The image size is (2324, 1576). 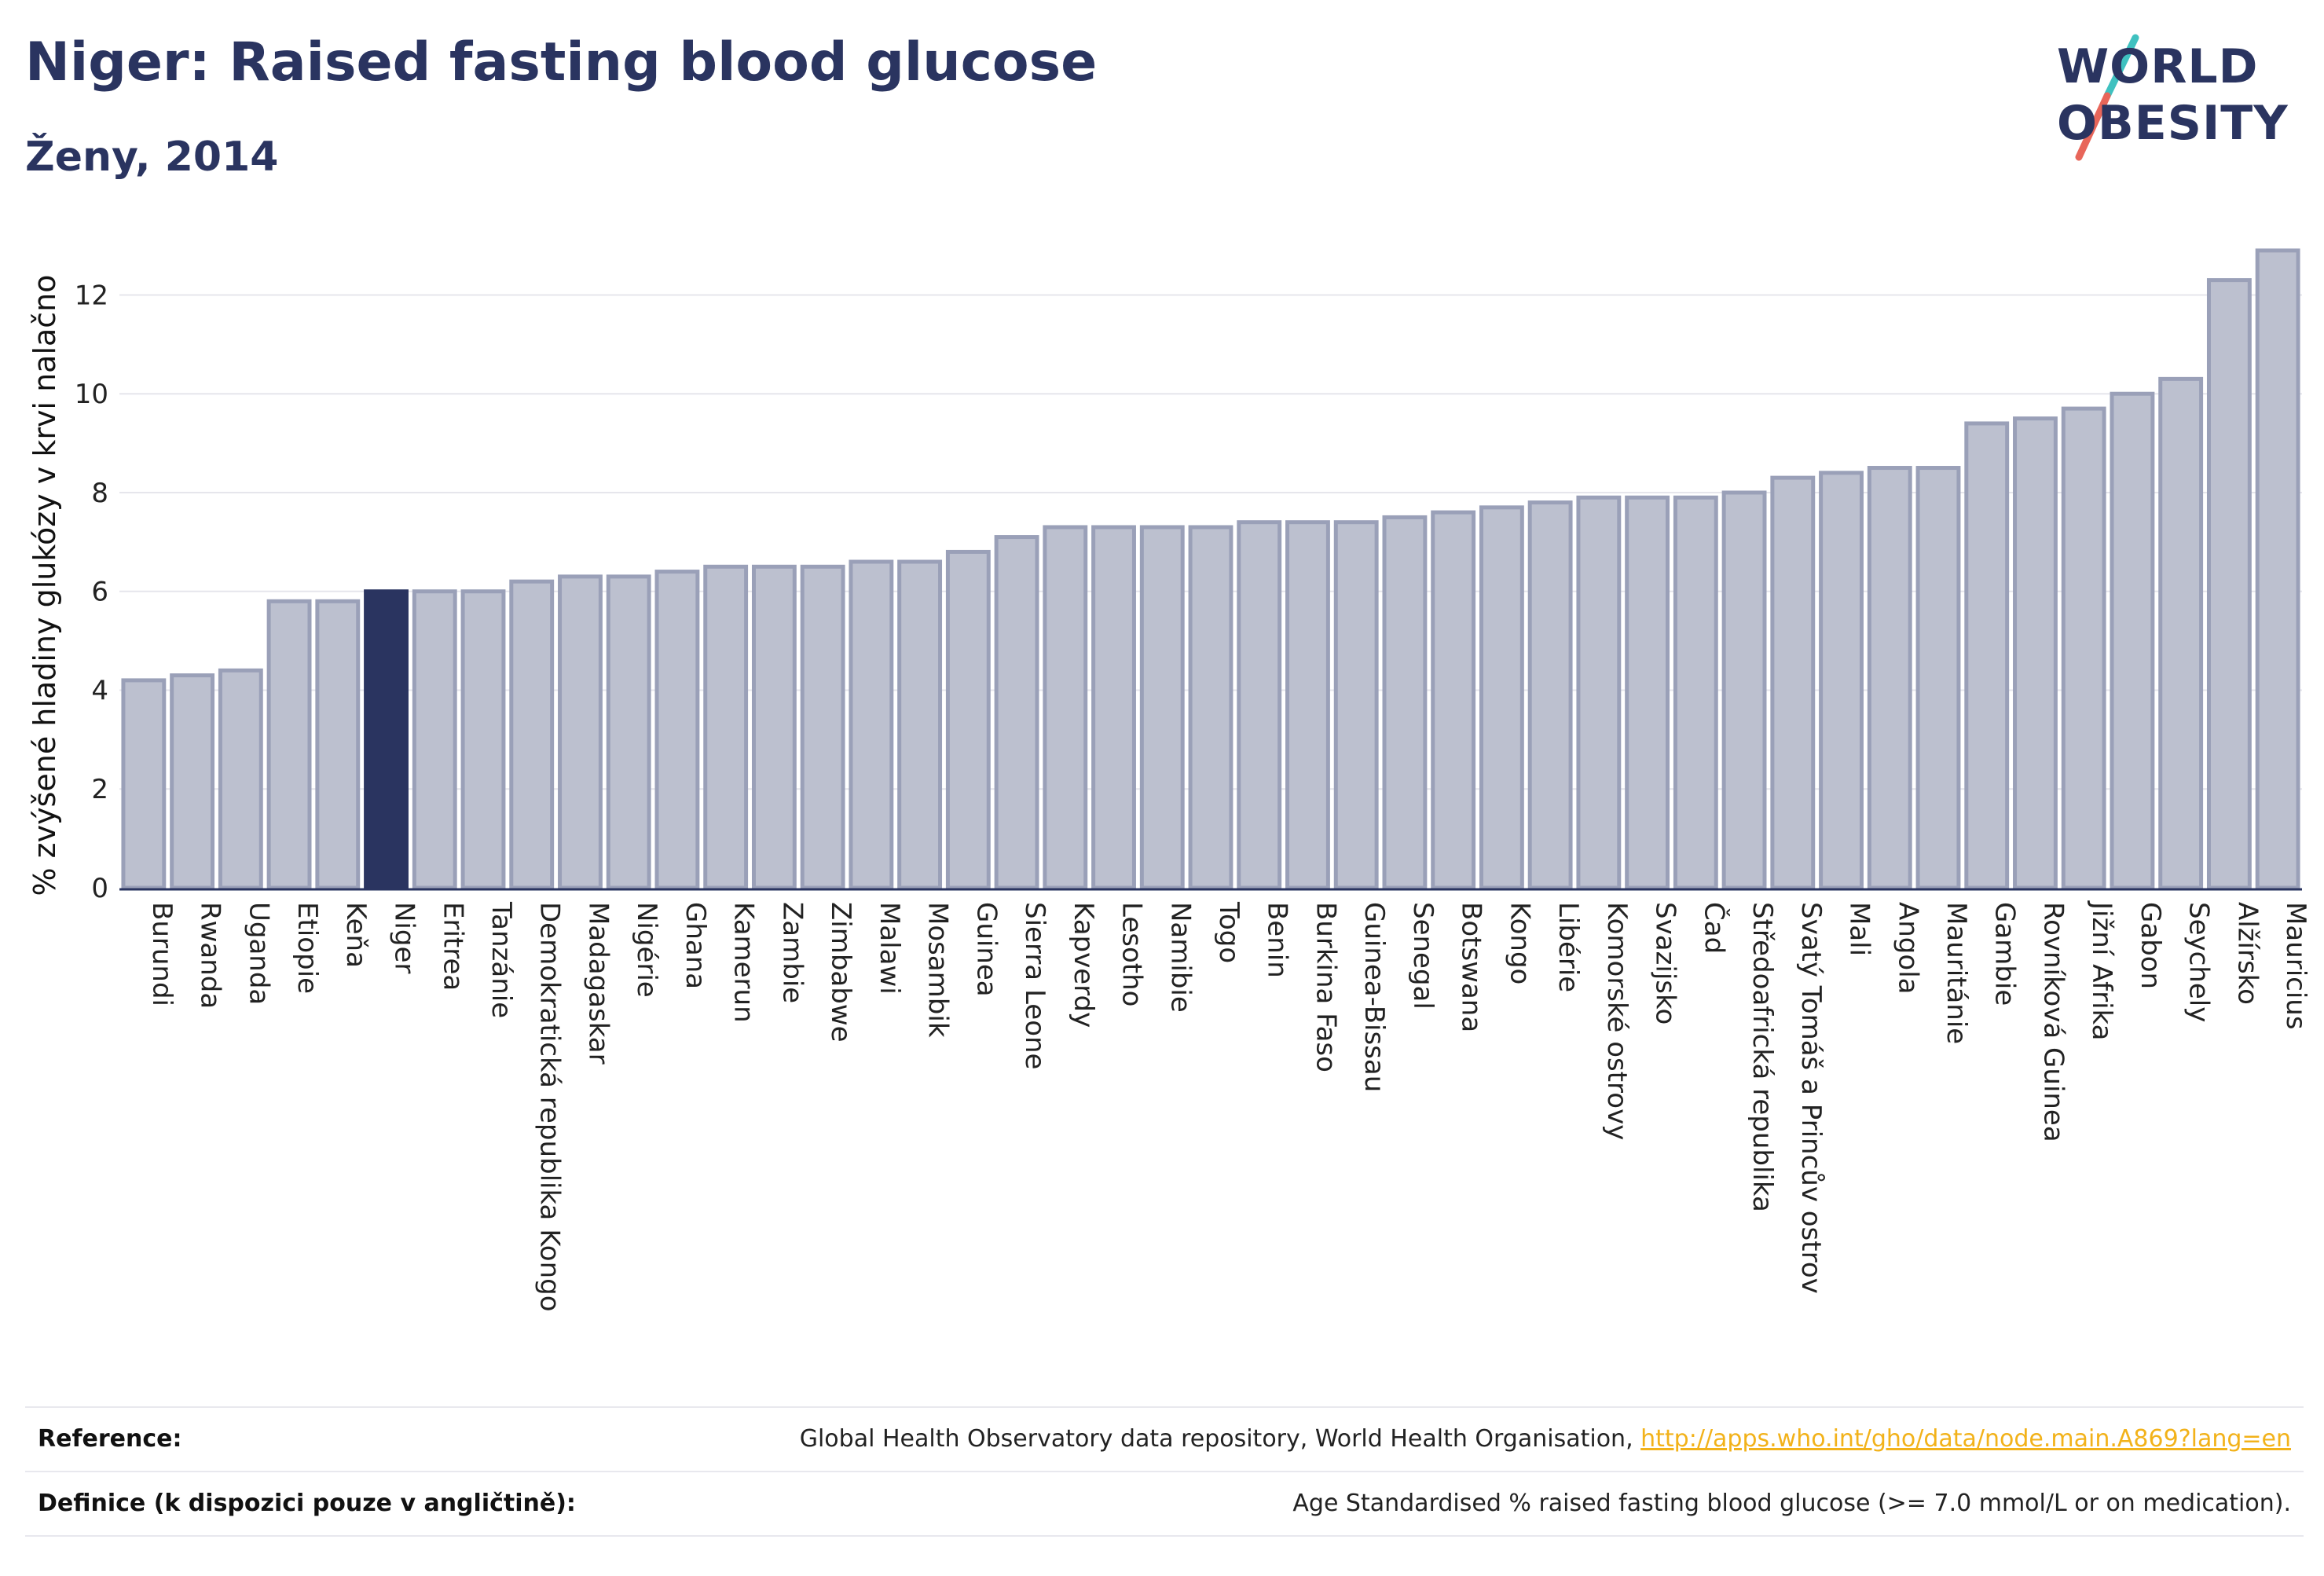 I want to click on x-tick-label: Namibie, so click(x=1180, y=957).